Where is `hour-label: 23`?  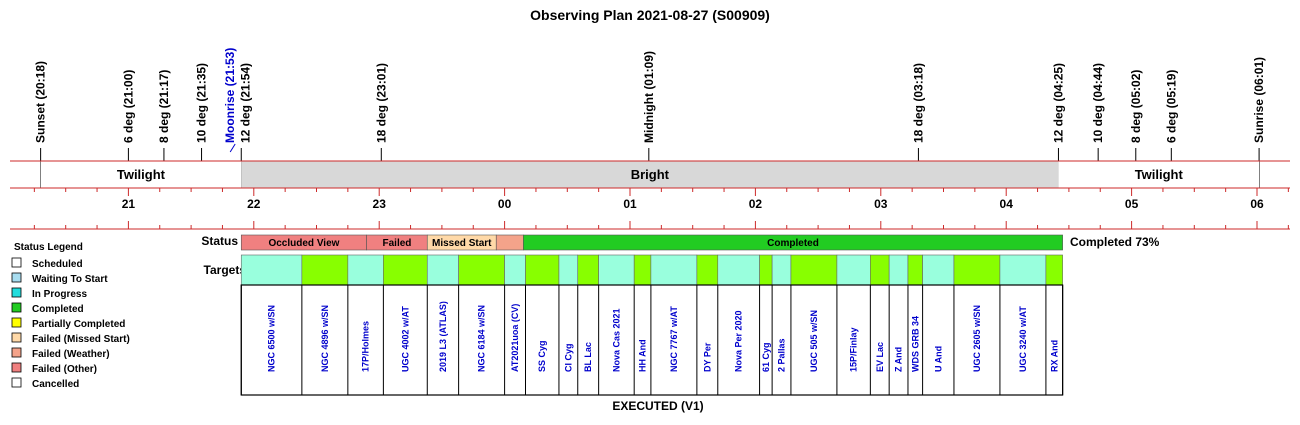
hour-label: 23 is located at coordinates (380, 204).